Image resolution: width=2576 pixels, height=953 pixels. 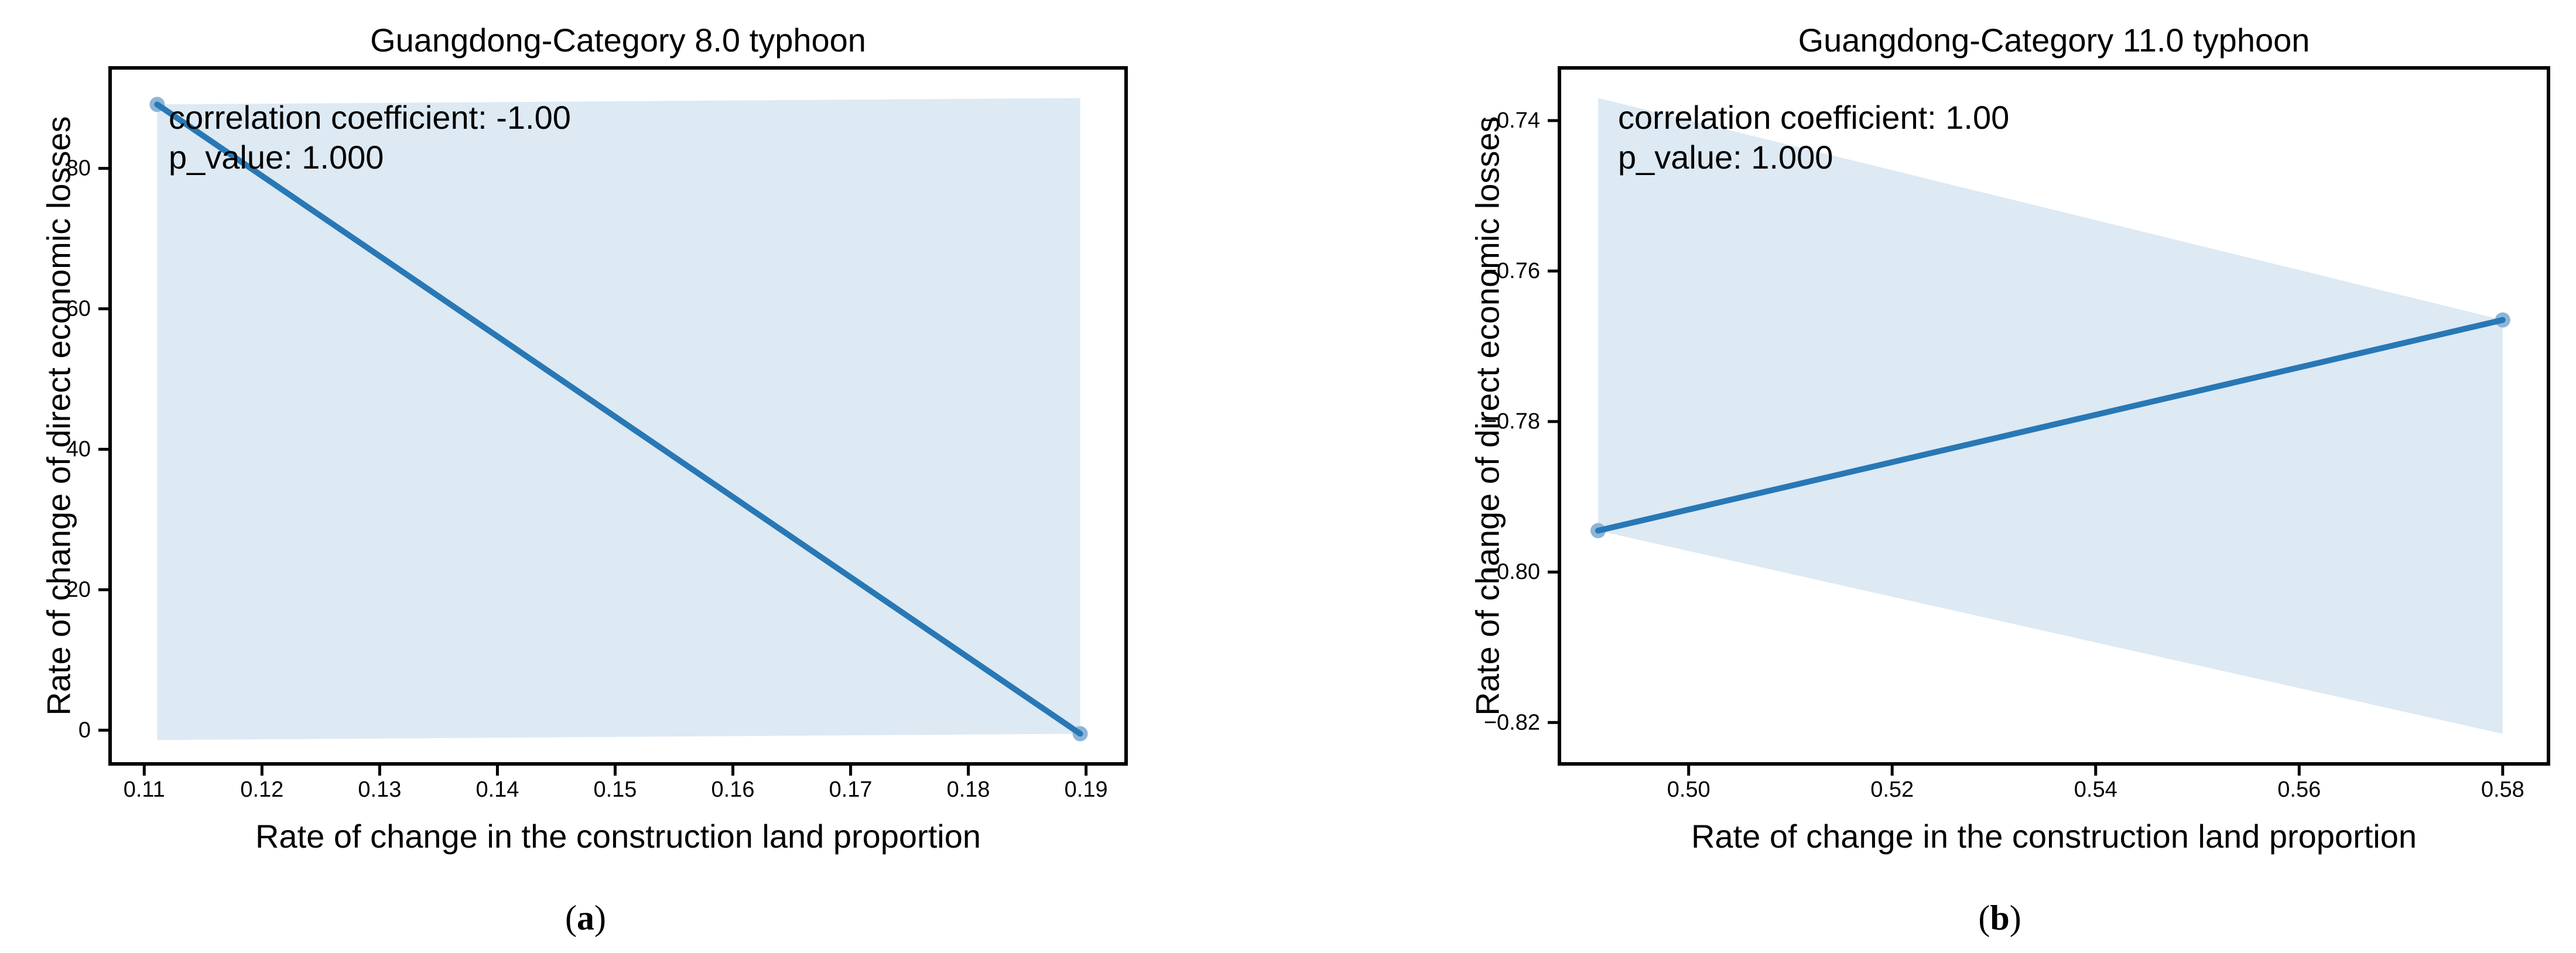 What do you see at coordinates (2000, 918) in the screenshot?
I see `caption-letter: b` at bounding box center [2000, 918].